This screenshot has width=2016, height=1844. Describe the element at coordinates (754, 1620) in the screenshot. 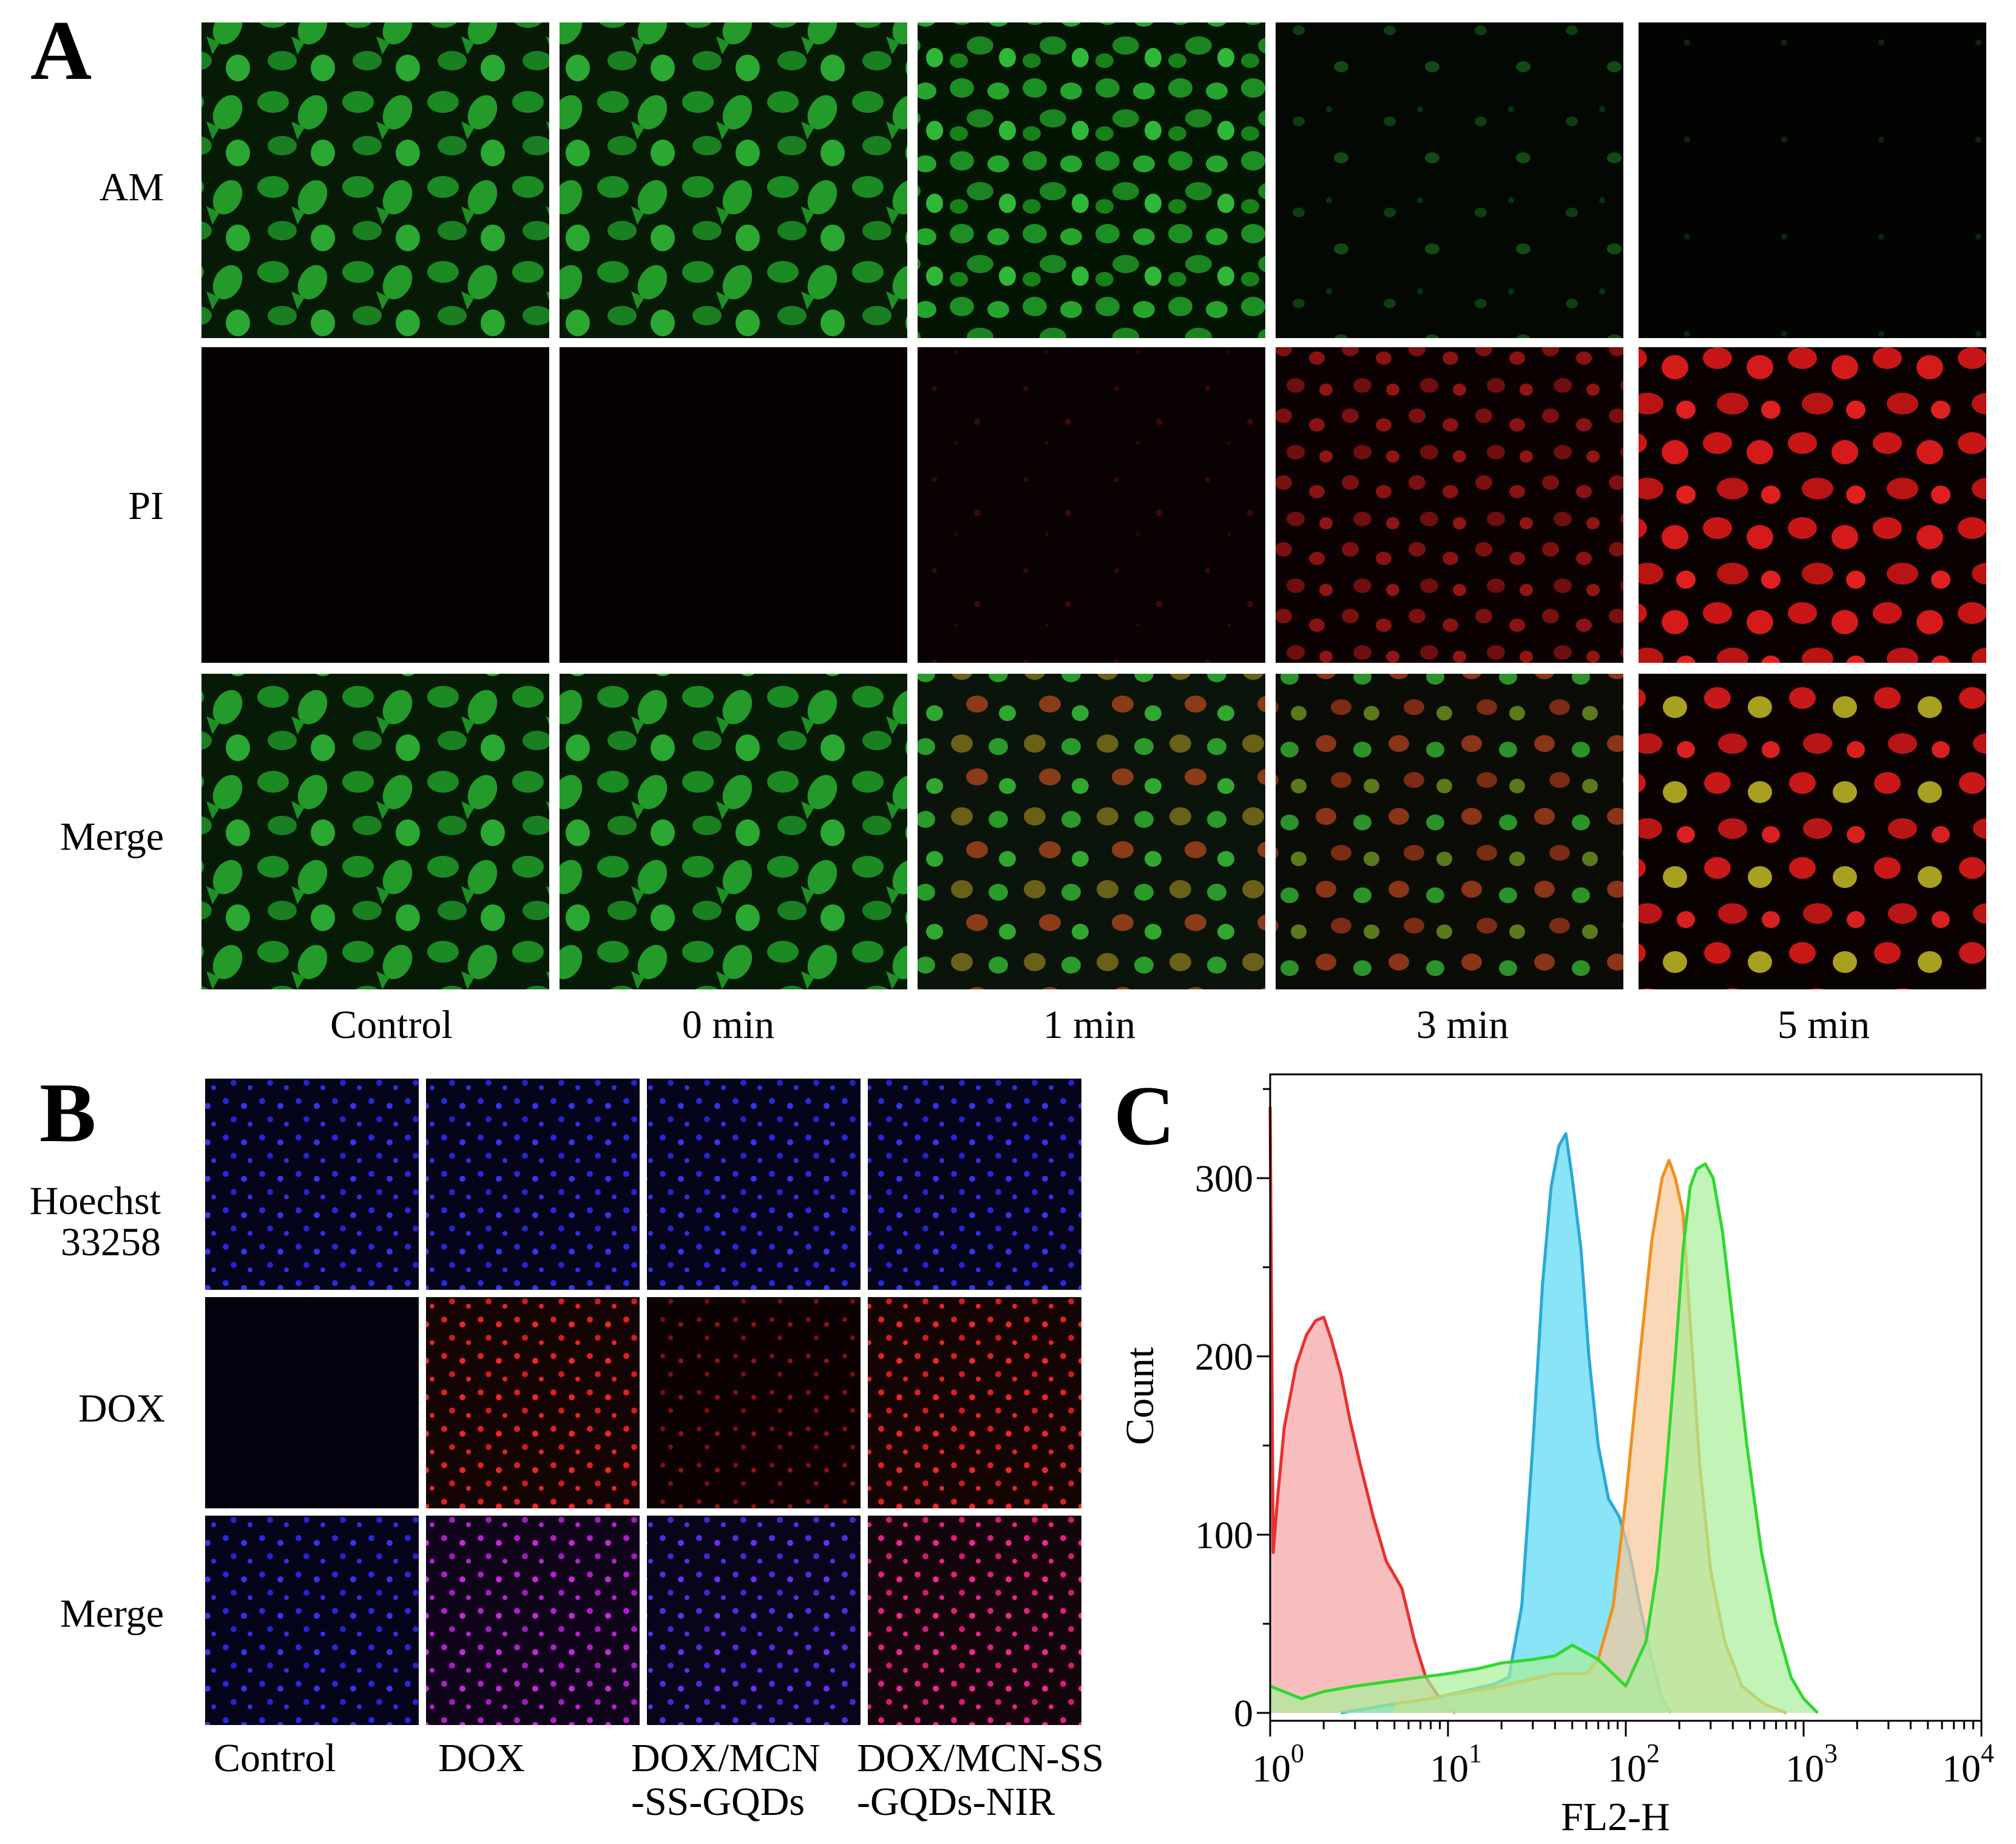

I see `micrograph-merge-b-dox-mcn-ss-gqds` at that location.